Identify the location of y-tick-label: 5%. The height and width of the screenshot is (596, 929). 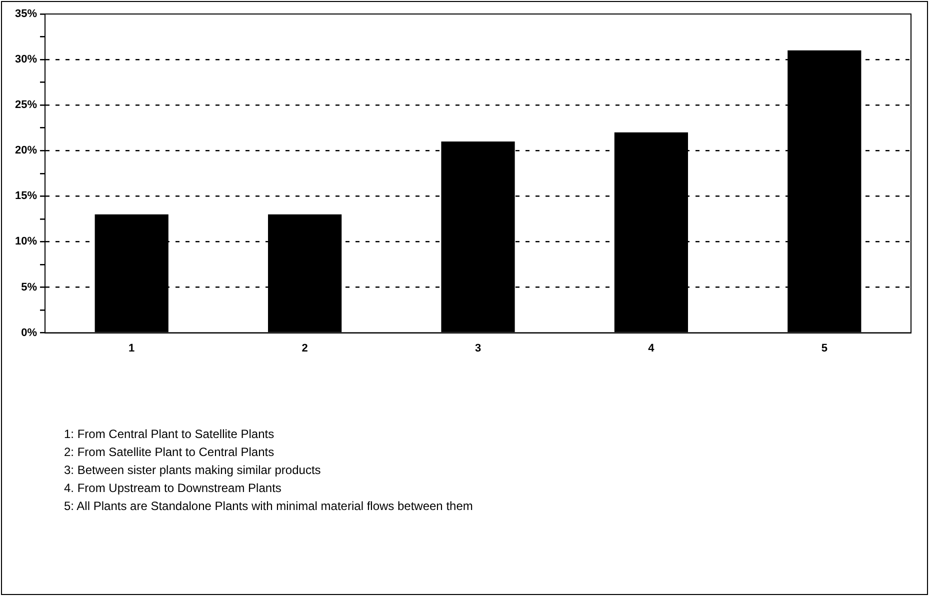
(29, 287).